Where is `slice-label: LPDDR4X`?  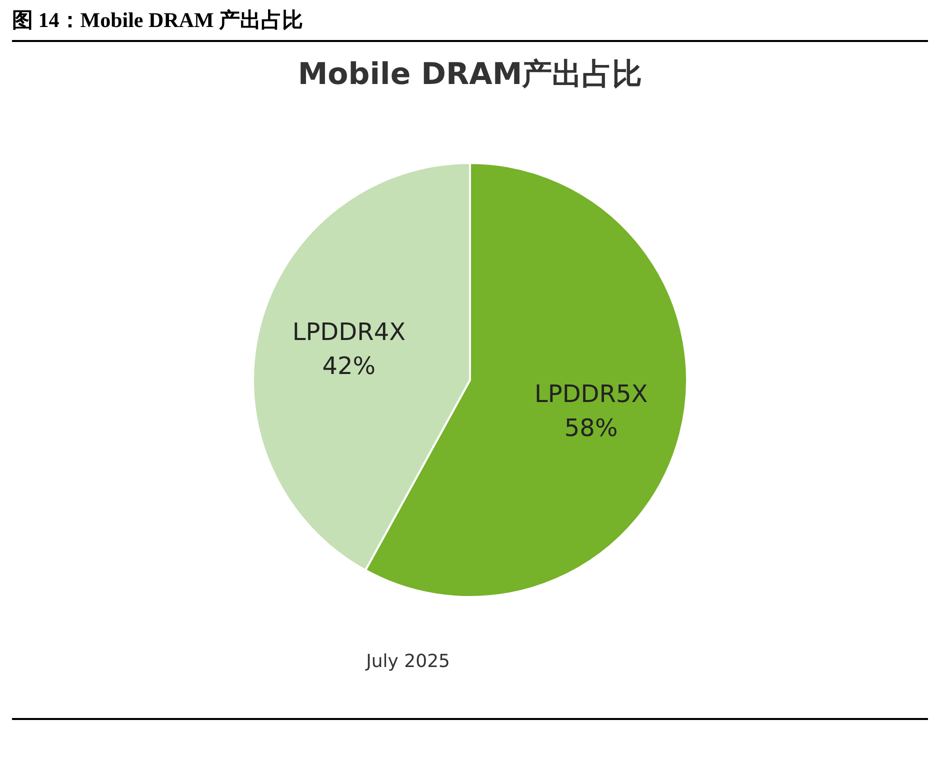 slice-label: LPDDR4X is located at coordinates (349, 332).